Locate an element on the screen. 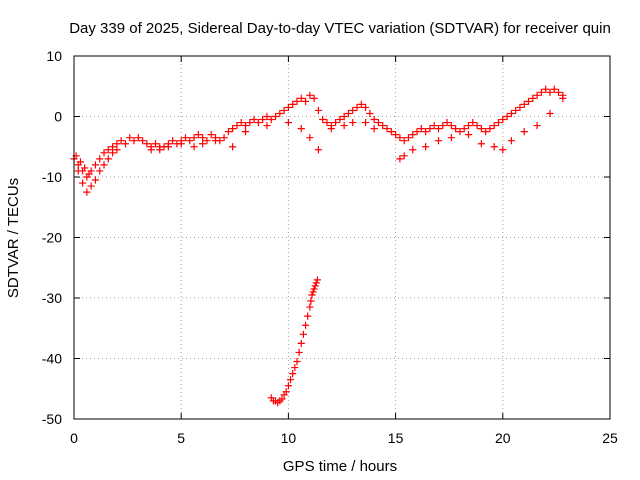 This screenshot has width=640, height=480. y-tick-label: 0 is located at coordinates (58, 117).